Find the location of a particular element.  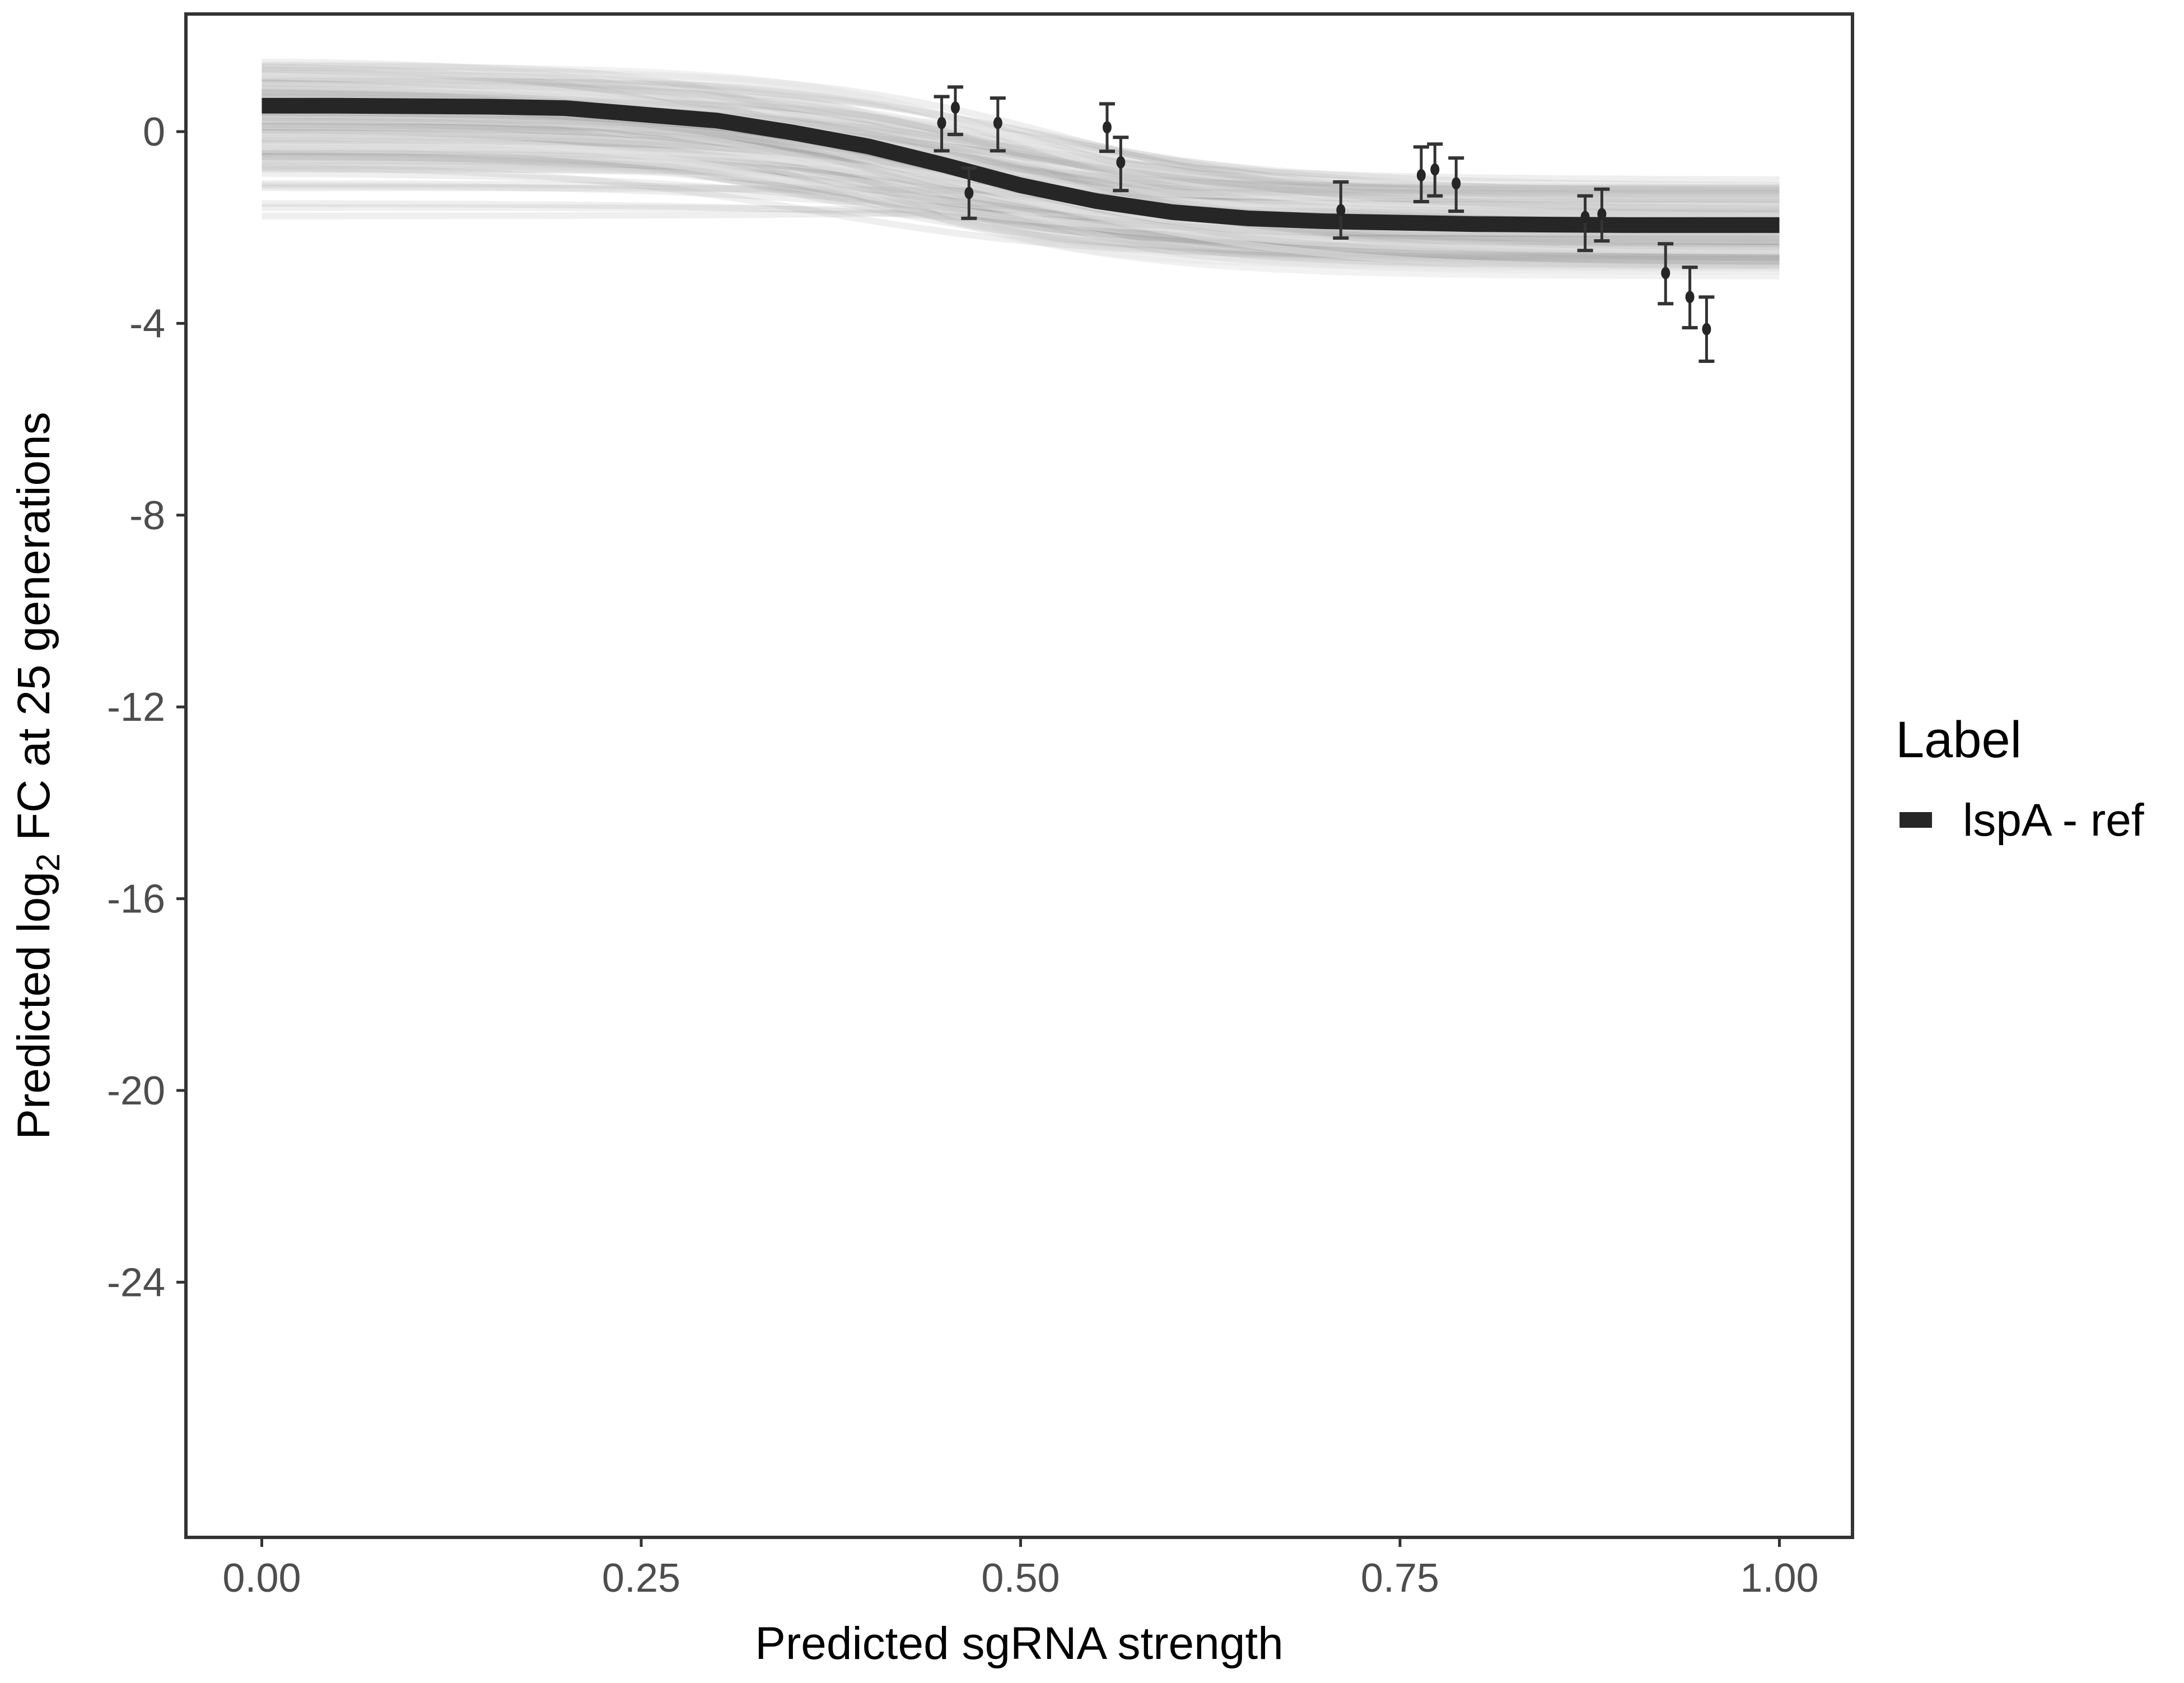

x-tick-label: 0.00 is located at coordinates (262, 1578).